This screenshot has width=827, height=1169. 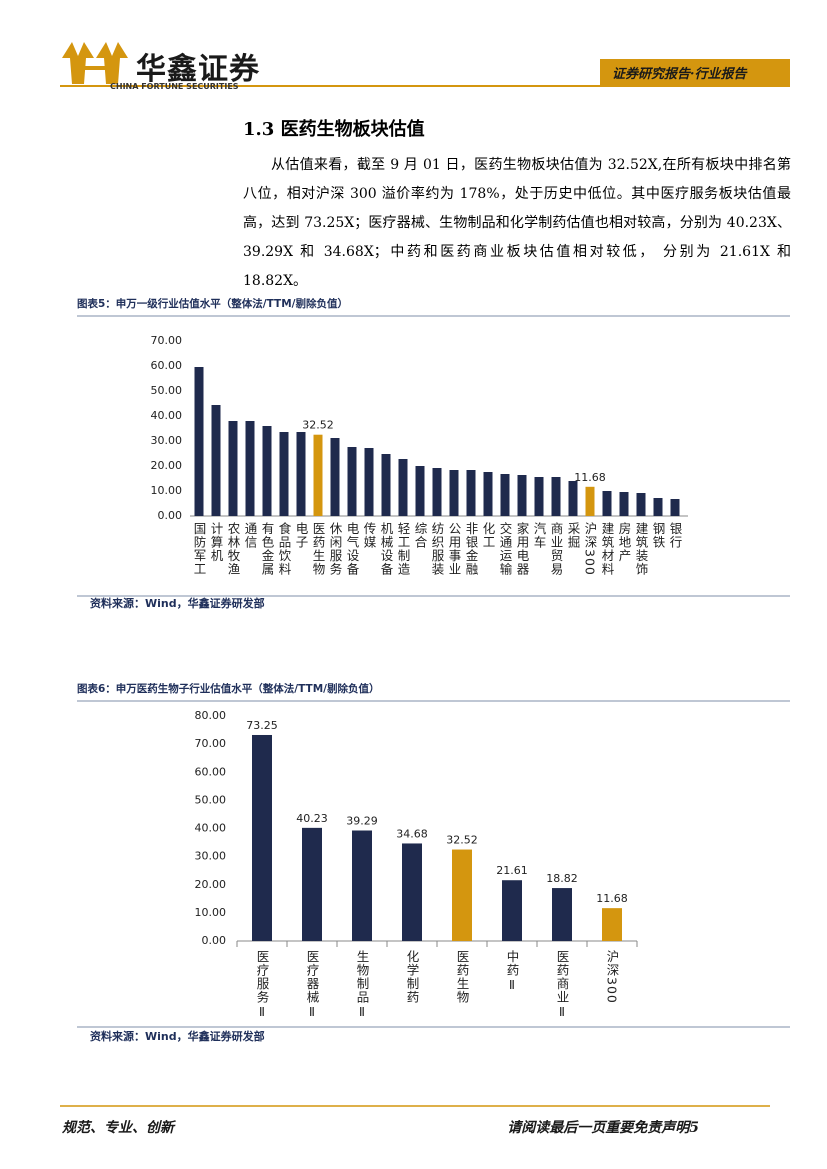 I want to click on brand-en: CHINA FORTUNE SECURITIES, so click(x=174, y=86).